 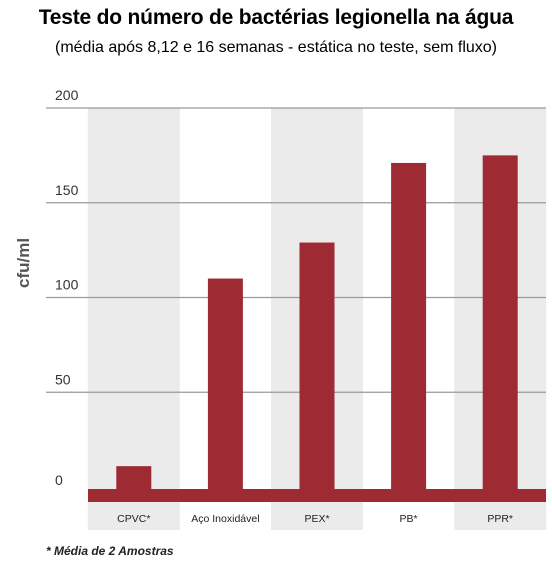 What do you see at coordinates (133, 519) in the screenshot?
I see `x-tick-label: CPVC*` at bounding box center [133, 519].